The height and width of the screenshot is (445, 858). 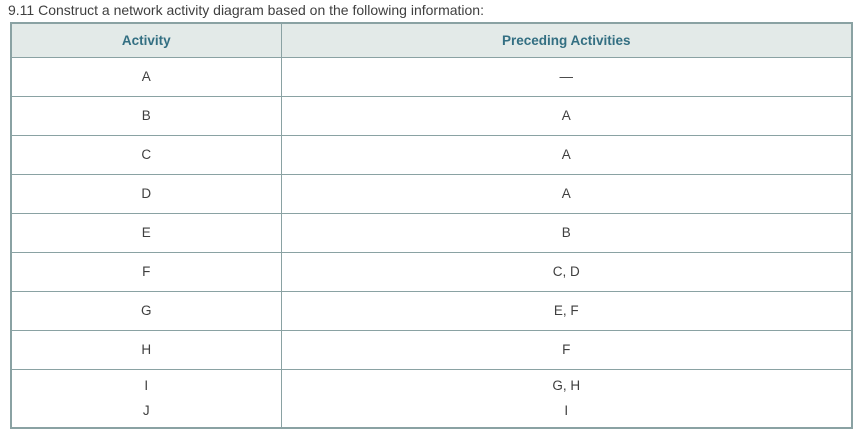 I want to click on table-row: F C, D, so click(x=431, y=271).